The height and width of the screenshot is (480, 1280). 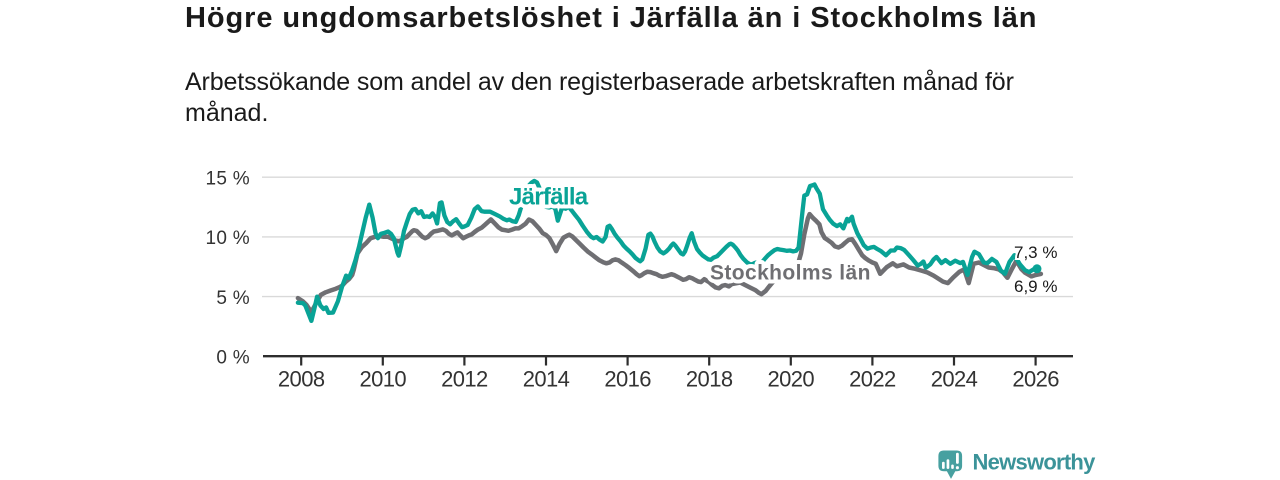 I want to click on svg-text: 7,3 %, so click(x=1035, y=252).